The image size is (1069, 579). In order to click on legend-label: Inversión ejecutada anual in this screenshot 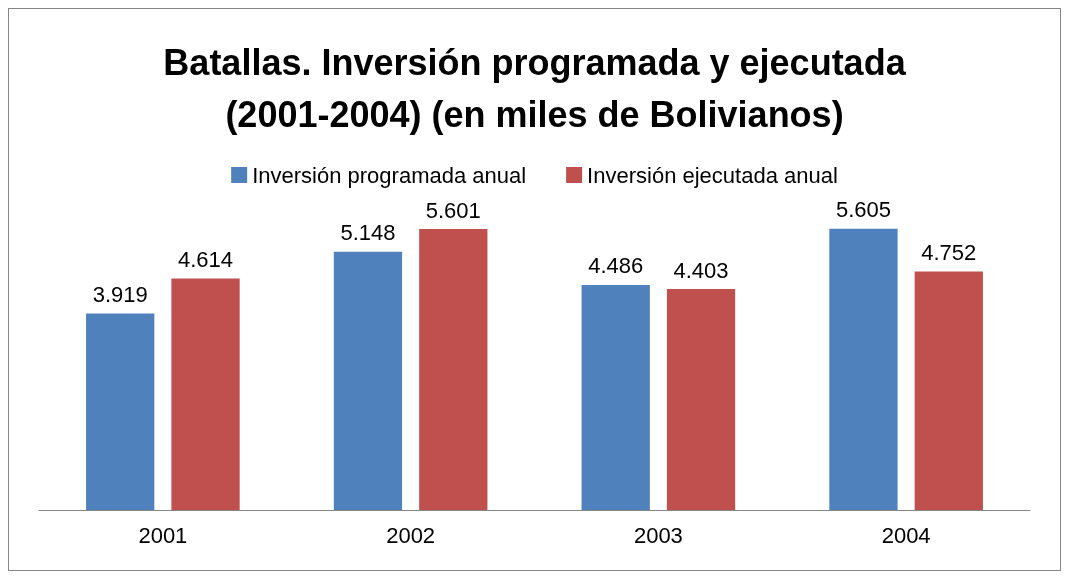, I will do `click(712, 175)`.